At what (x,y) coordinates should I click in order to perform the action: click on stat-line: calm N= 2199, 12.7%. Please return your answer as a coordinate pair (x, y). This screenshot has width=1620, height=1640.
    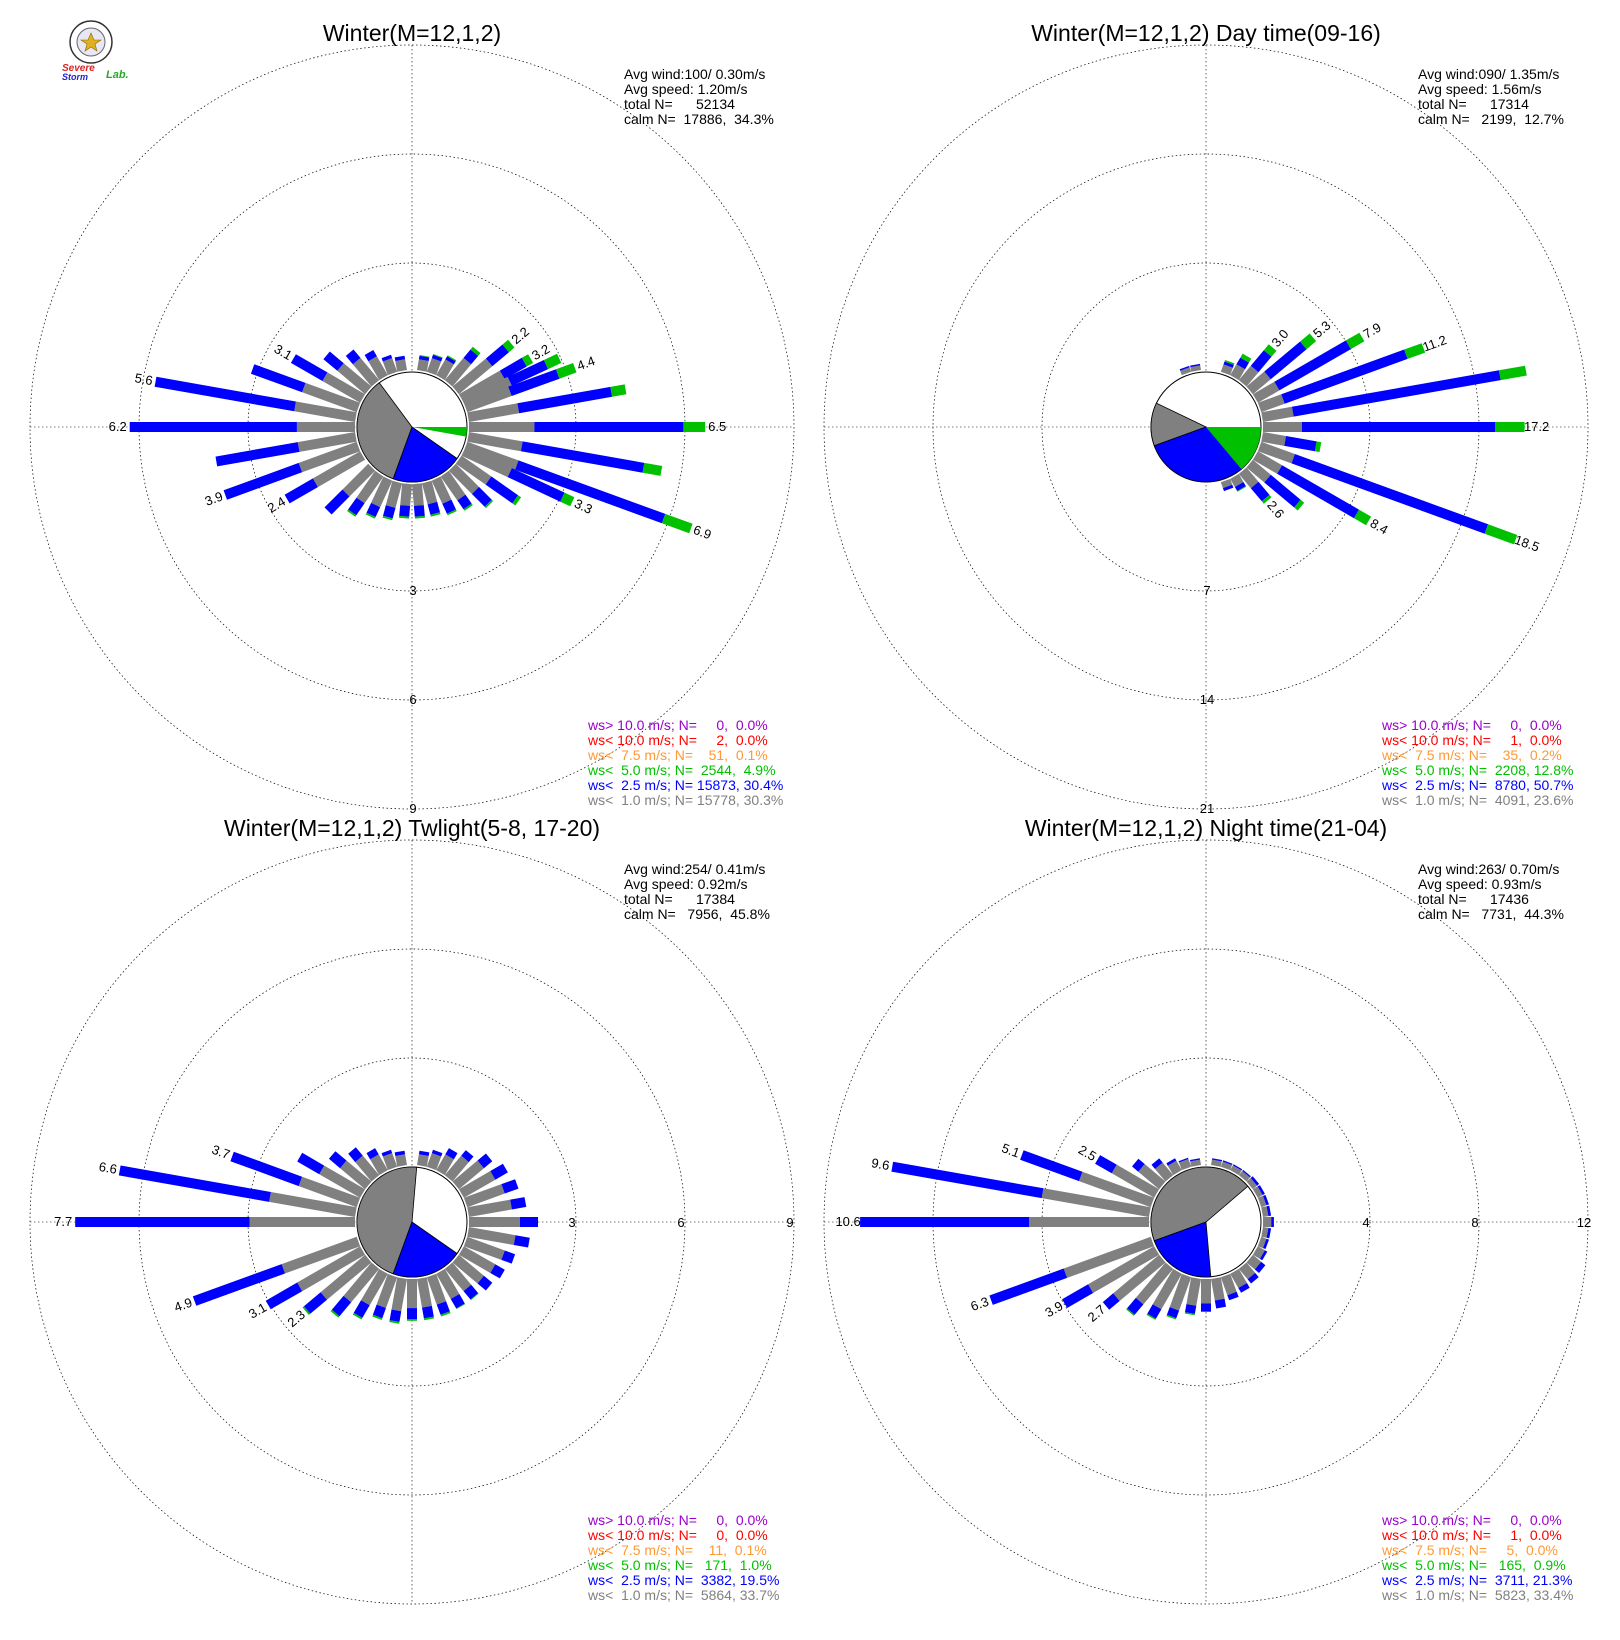
    Looking at the image, I should click on (1491, 119).